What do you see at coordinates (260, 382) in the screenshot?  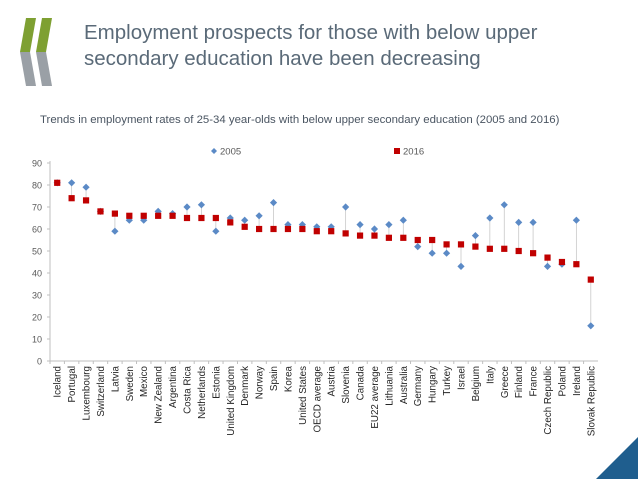 I see `x-tick-label: Norway` at bounding box center [260, 382].